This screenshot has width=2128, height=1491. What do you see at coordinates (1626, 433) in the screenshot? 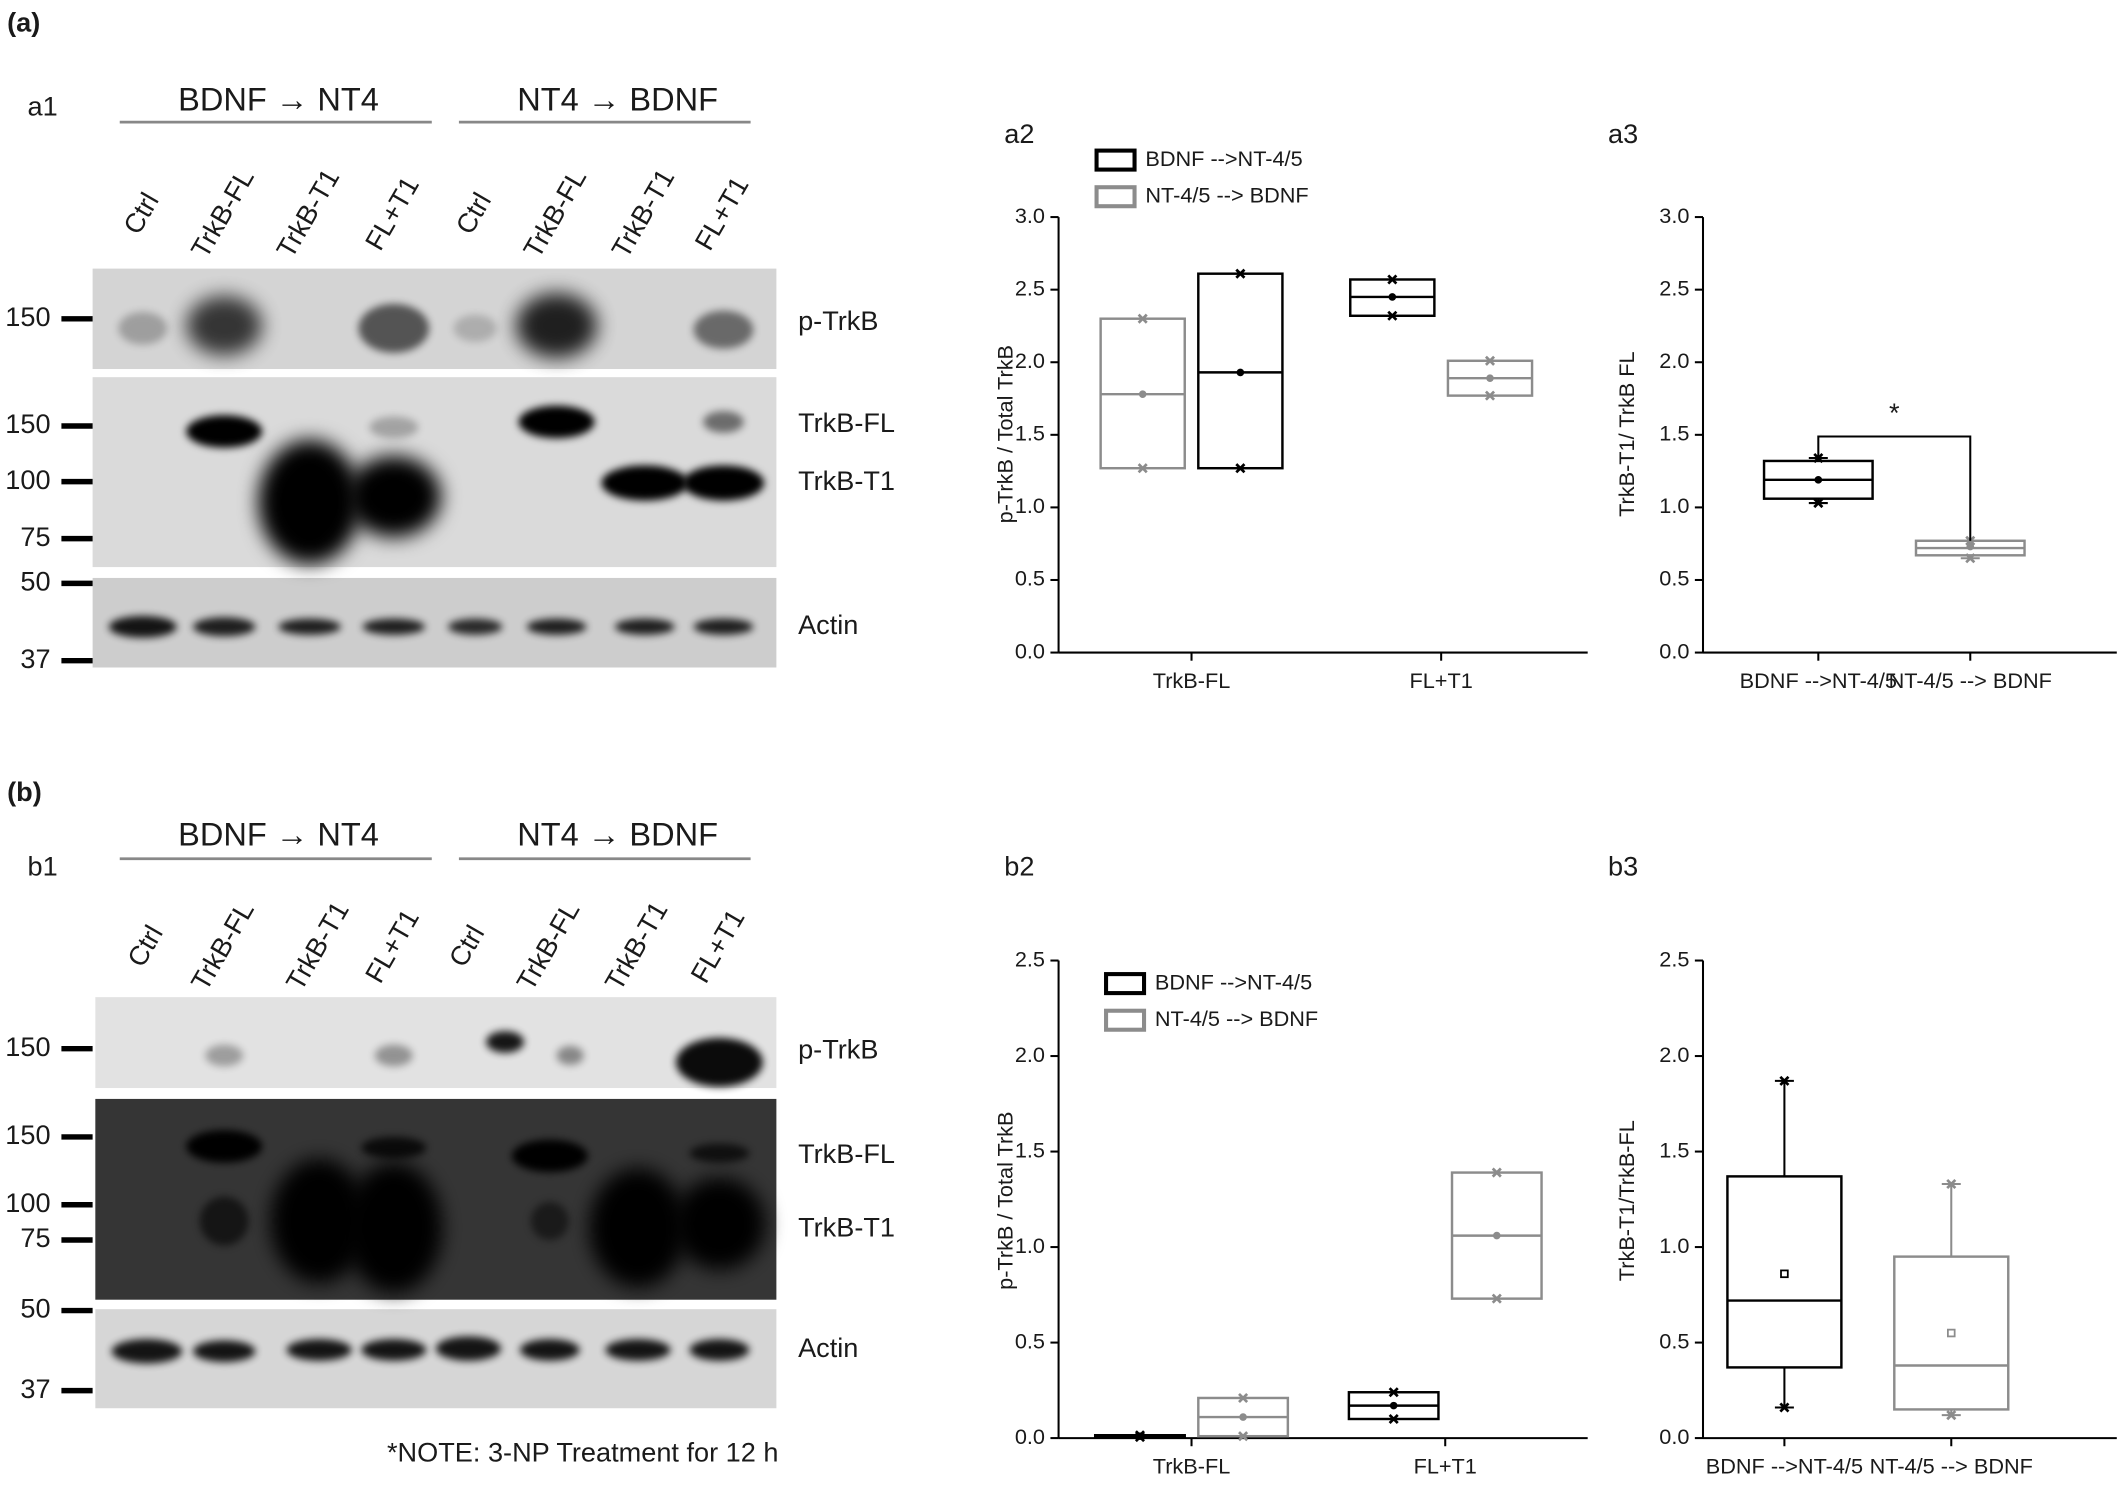
I see `y-axis-label: TrkB-T1/ TrkB FL` at bounding box center [1626, 433].